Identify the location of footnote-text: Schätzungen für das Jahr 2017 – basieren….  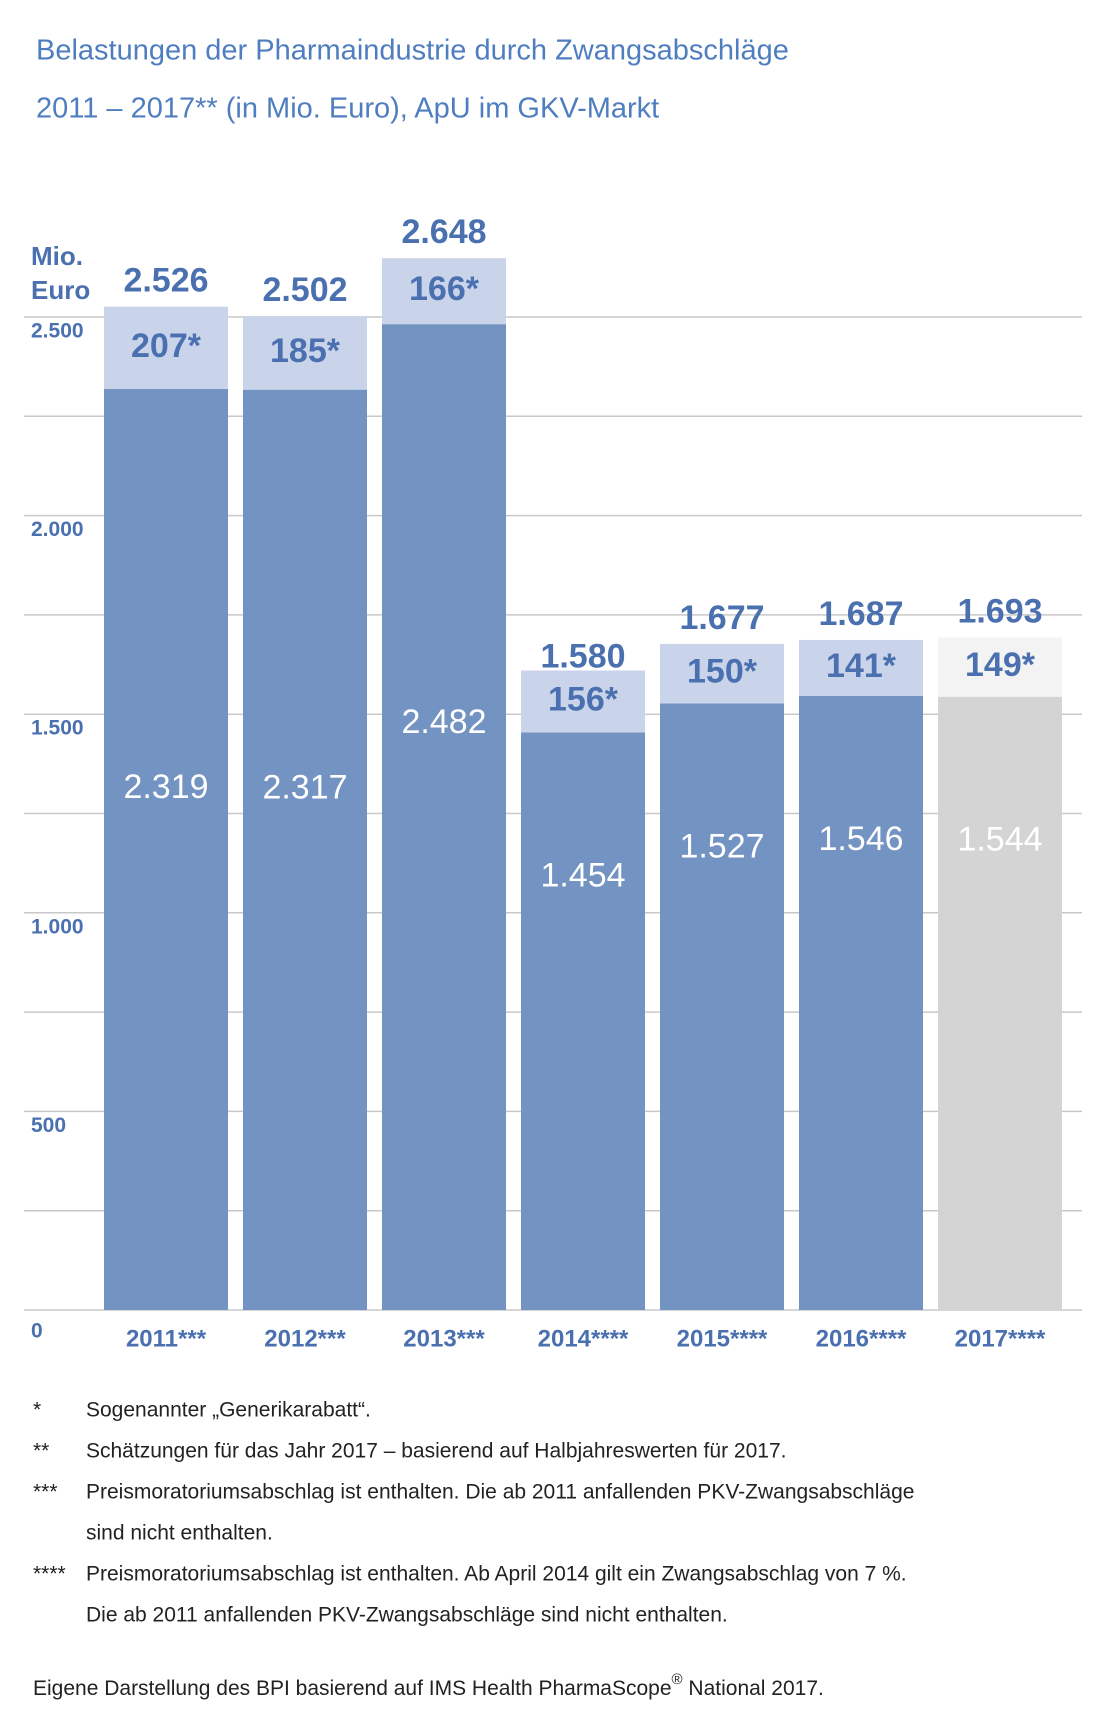
(436, 1451).